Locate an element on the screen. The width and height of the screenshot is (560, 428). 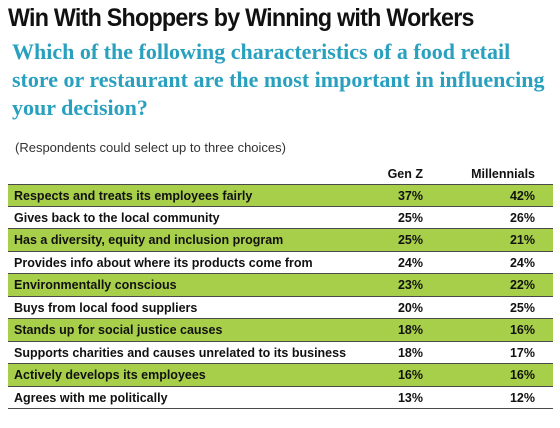
millennials-value: 17% is located at coordinates (522, 352).